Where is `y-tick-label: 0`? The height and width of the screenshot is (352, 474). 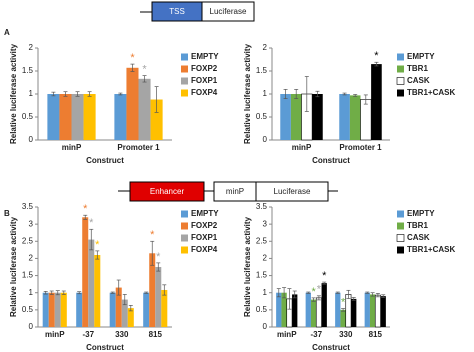
y-tick-label: 0 is located at coordinates (31, 326).